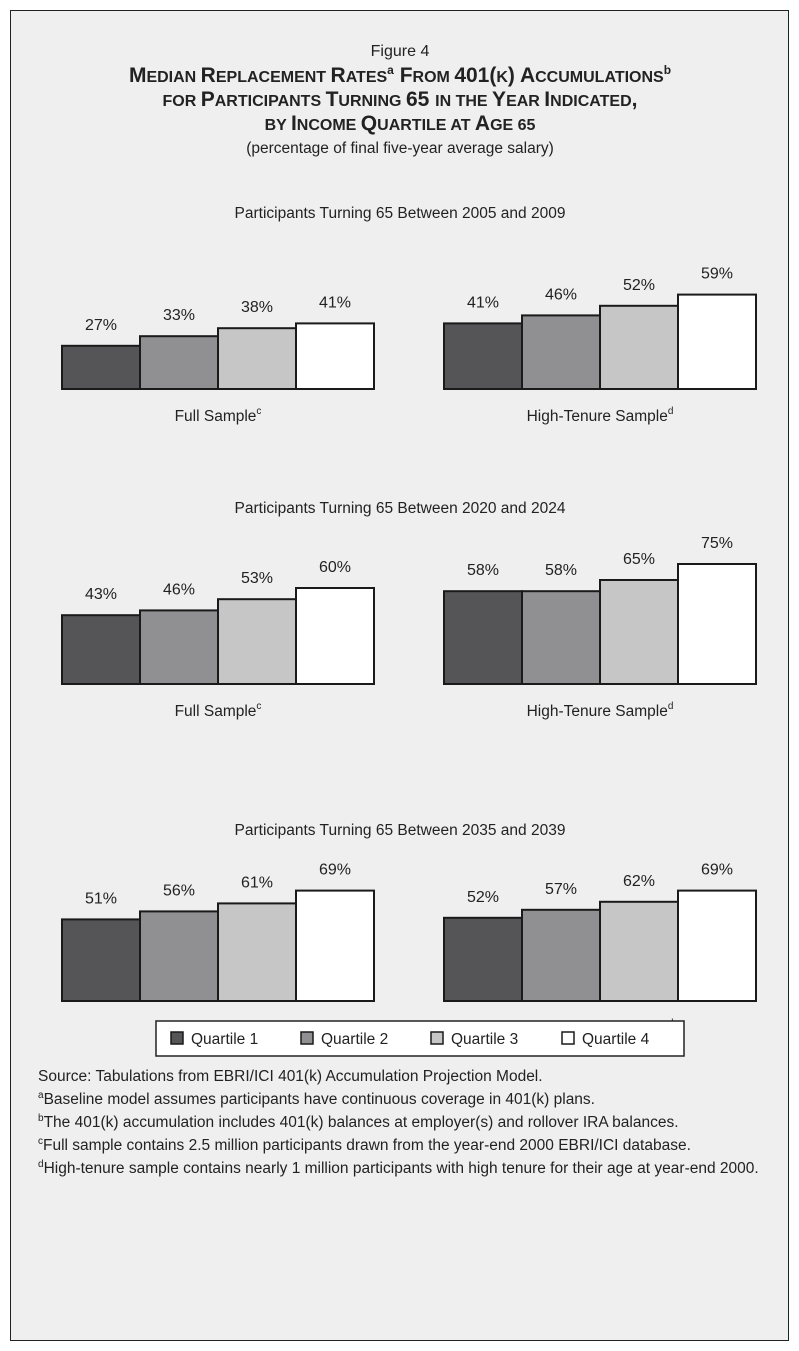  What do you see at coordinates (218, 415) in the screenshot?
I see `panel-label-g1-p1: Full Samplec` at bounding box center [218, 415].